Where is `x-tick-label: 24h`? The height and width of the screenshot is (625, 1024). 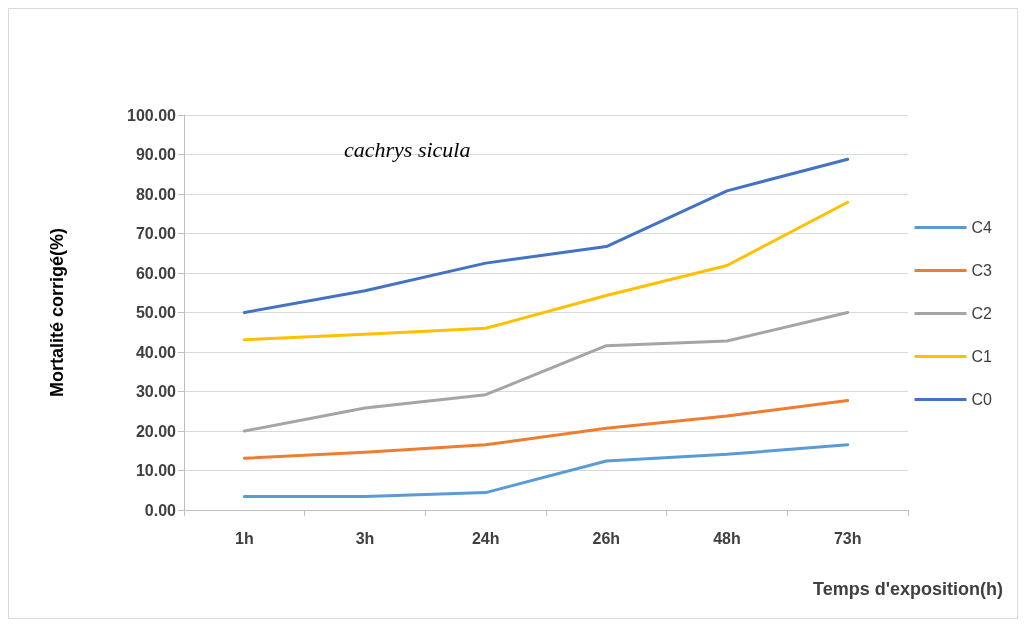 x-tick-label: 24h is located at coordinates (485, 538).